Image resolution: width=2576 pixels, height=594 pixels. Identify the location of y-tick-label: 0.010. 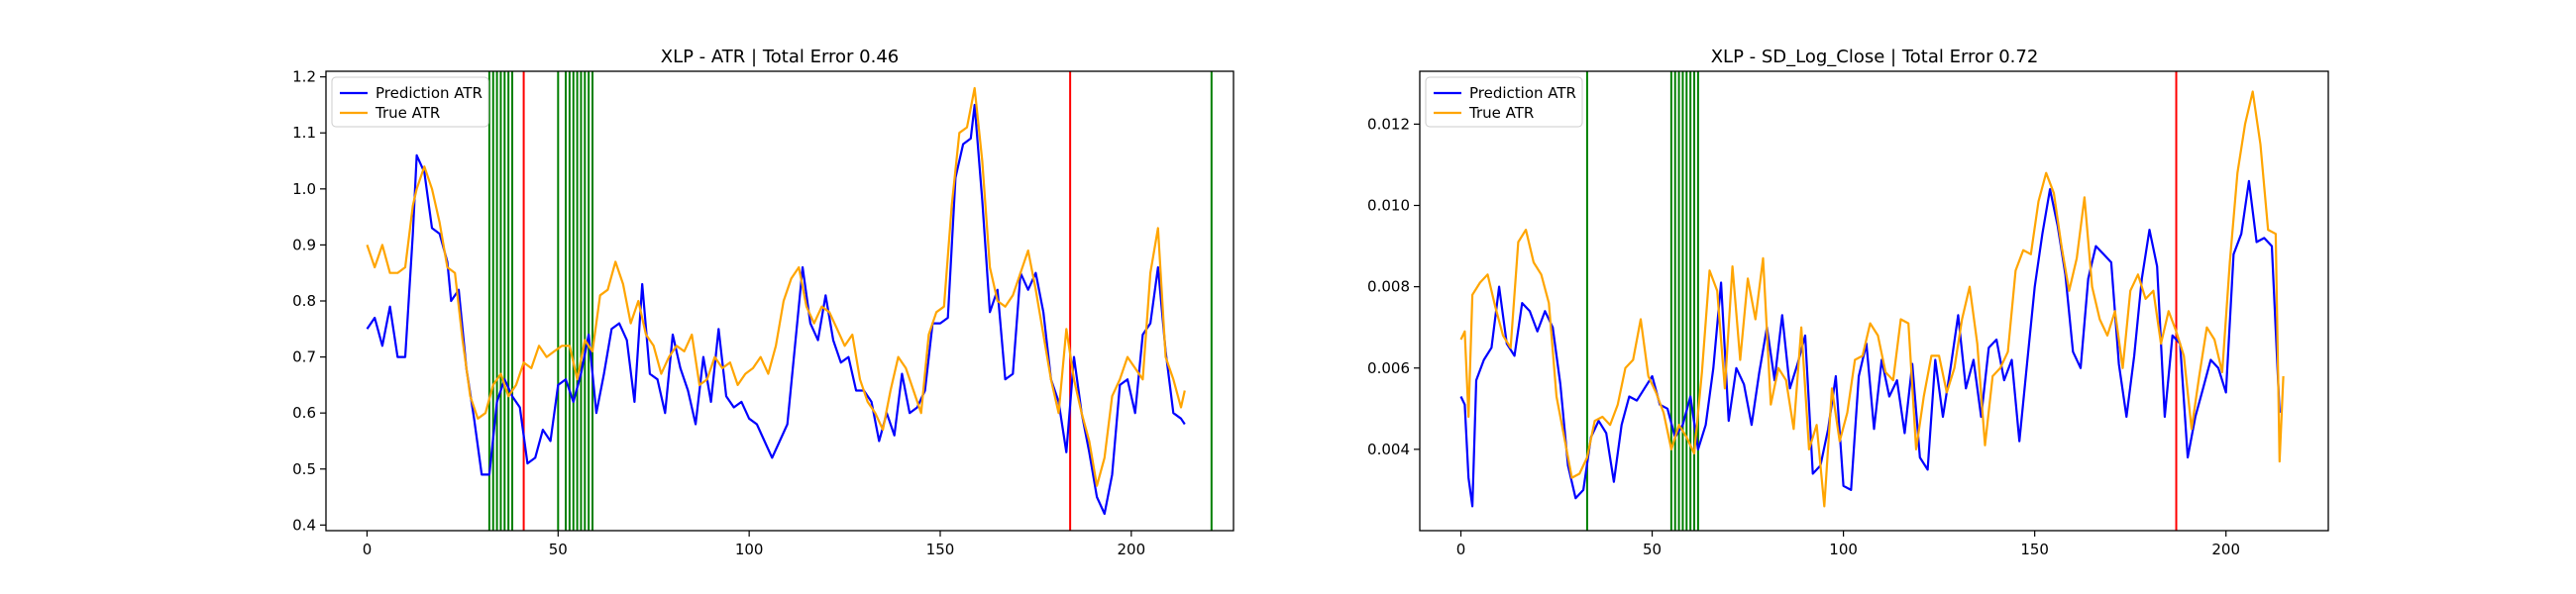
(1388, 206).